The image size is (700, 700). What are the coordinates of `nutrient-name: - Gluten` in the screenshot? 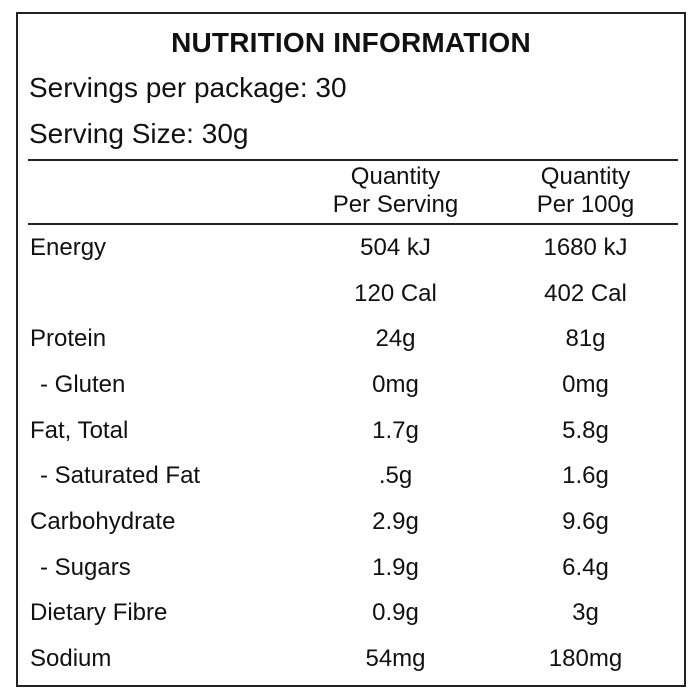 It's located at (83, 384).